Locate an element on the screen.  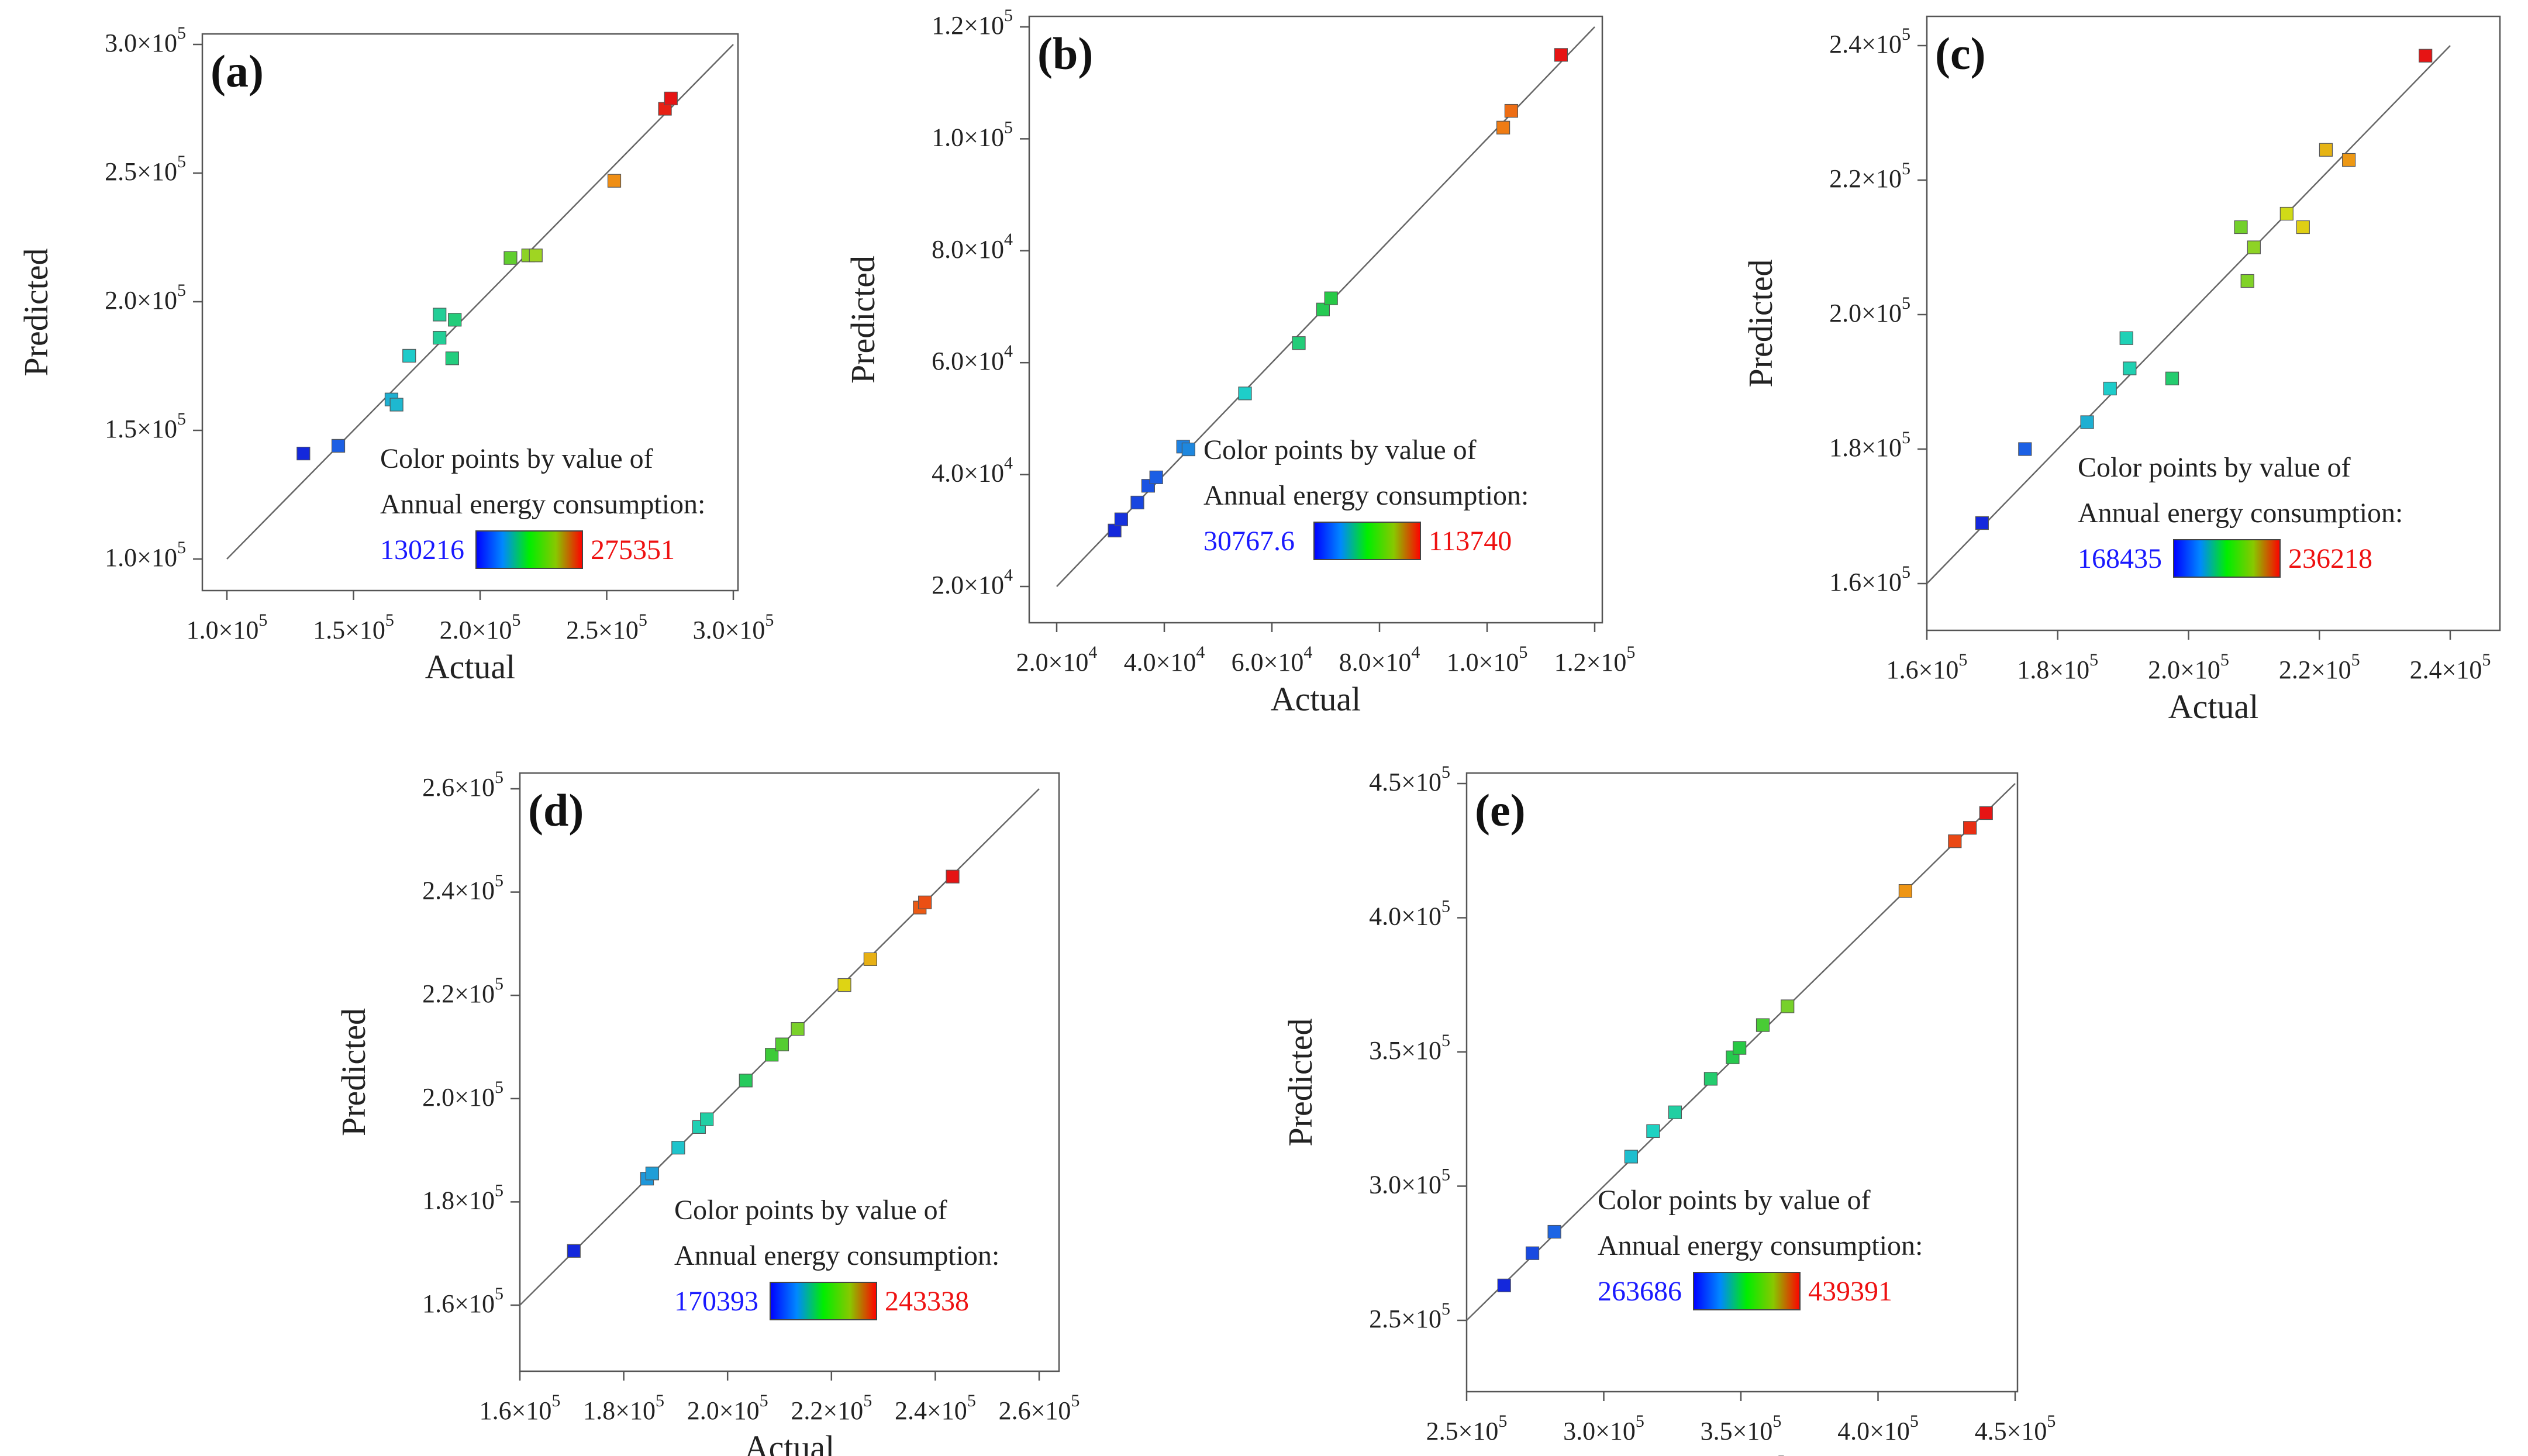
panel-label: (a) is located at coordinates (237, 71).